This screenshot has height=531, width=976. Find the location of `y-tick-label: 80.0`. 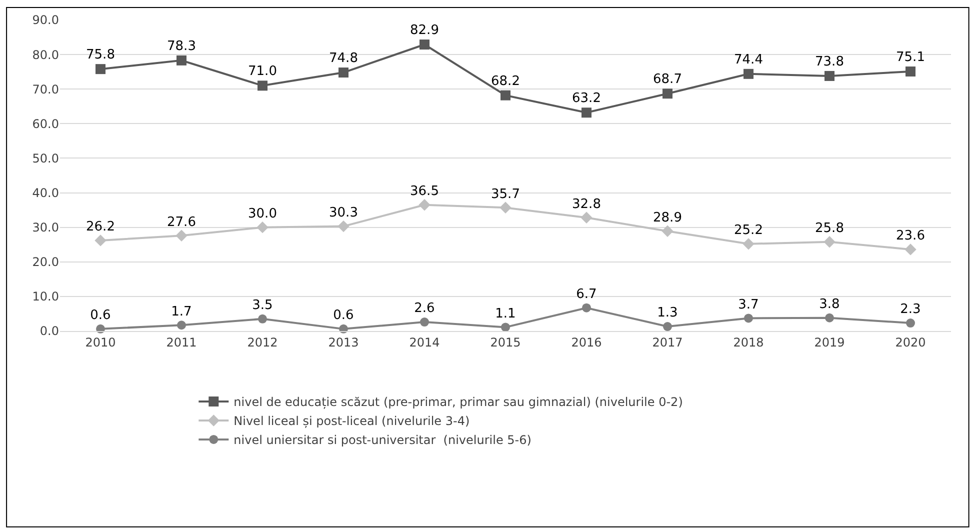

y-tick-label: 80.0 is located at coordinates (45, 55).